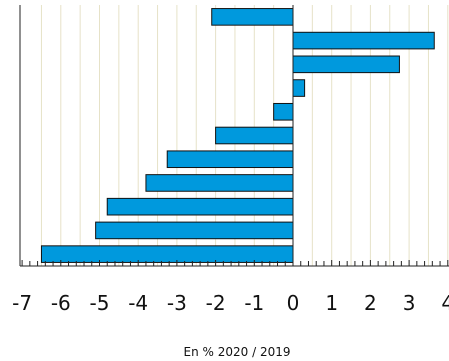  What do you see at coordinates (235, 263) in the screenshot?
I see `x-ticks` at bounding box center [235, 263].